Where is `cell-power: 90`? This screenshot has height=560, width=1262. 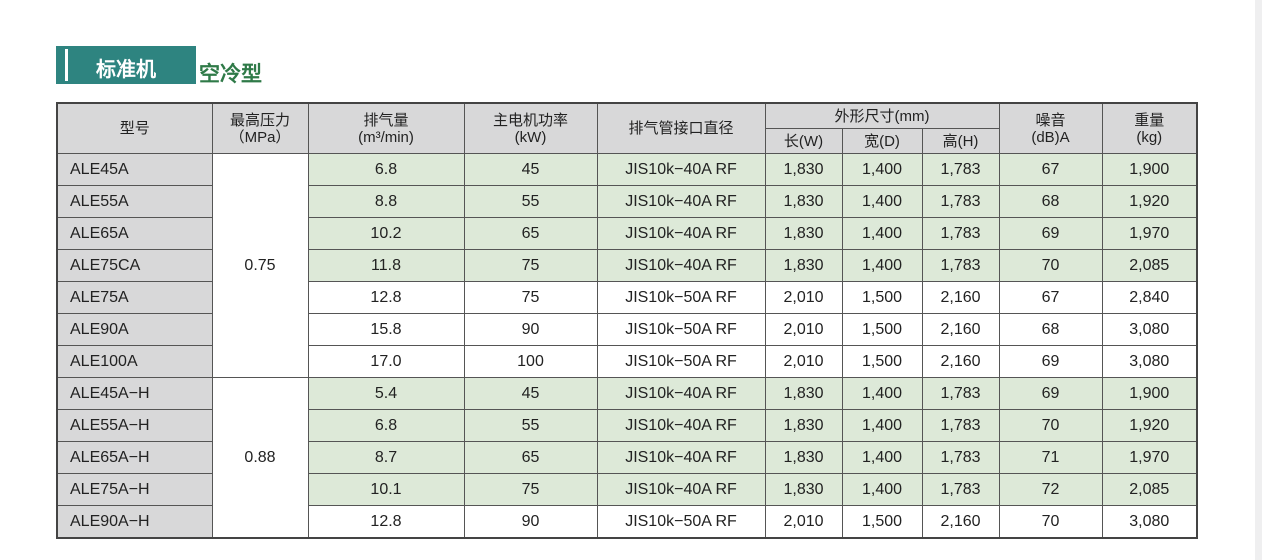
cell-power: 90 is located at coordinates (530, 522).